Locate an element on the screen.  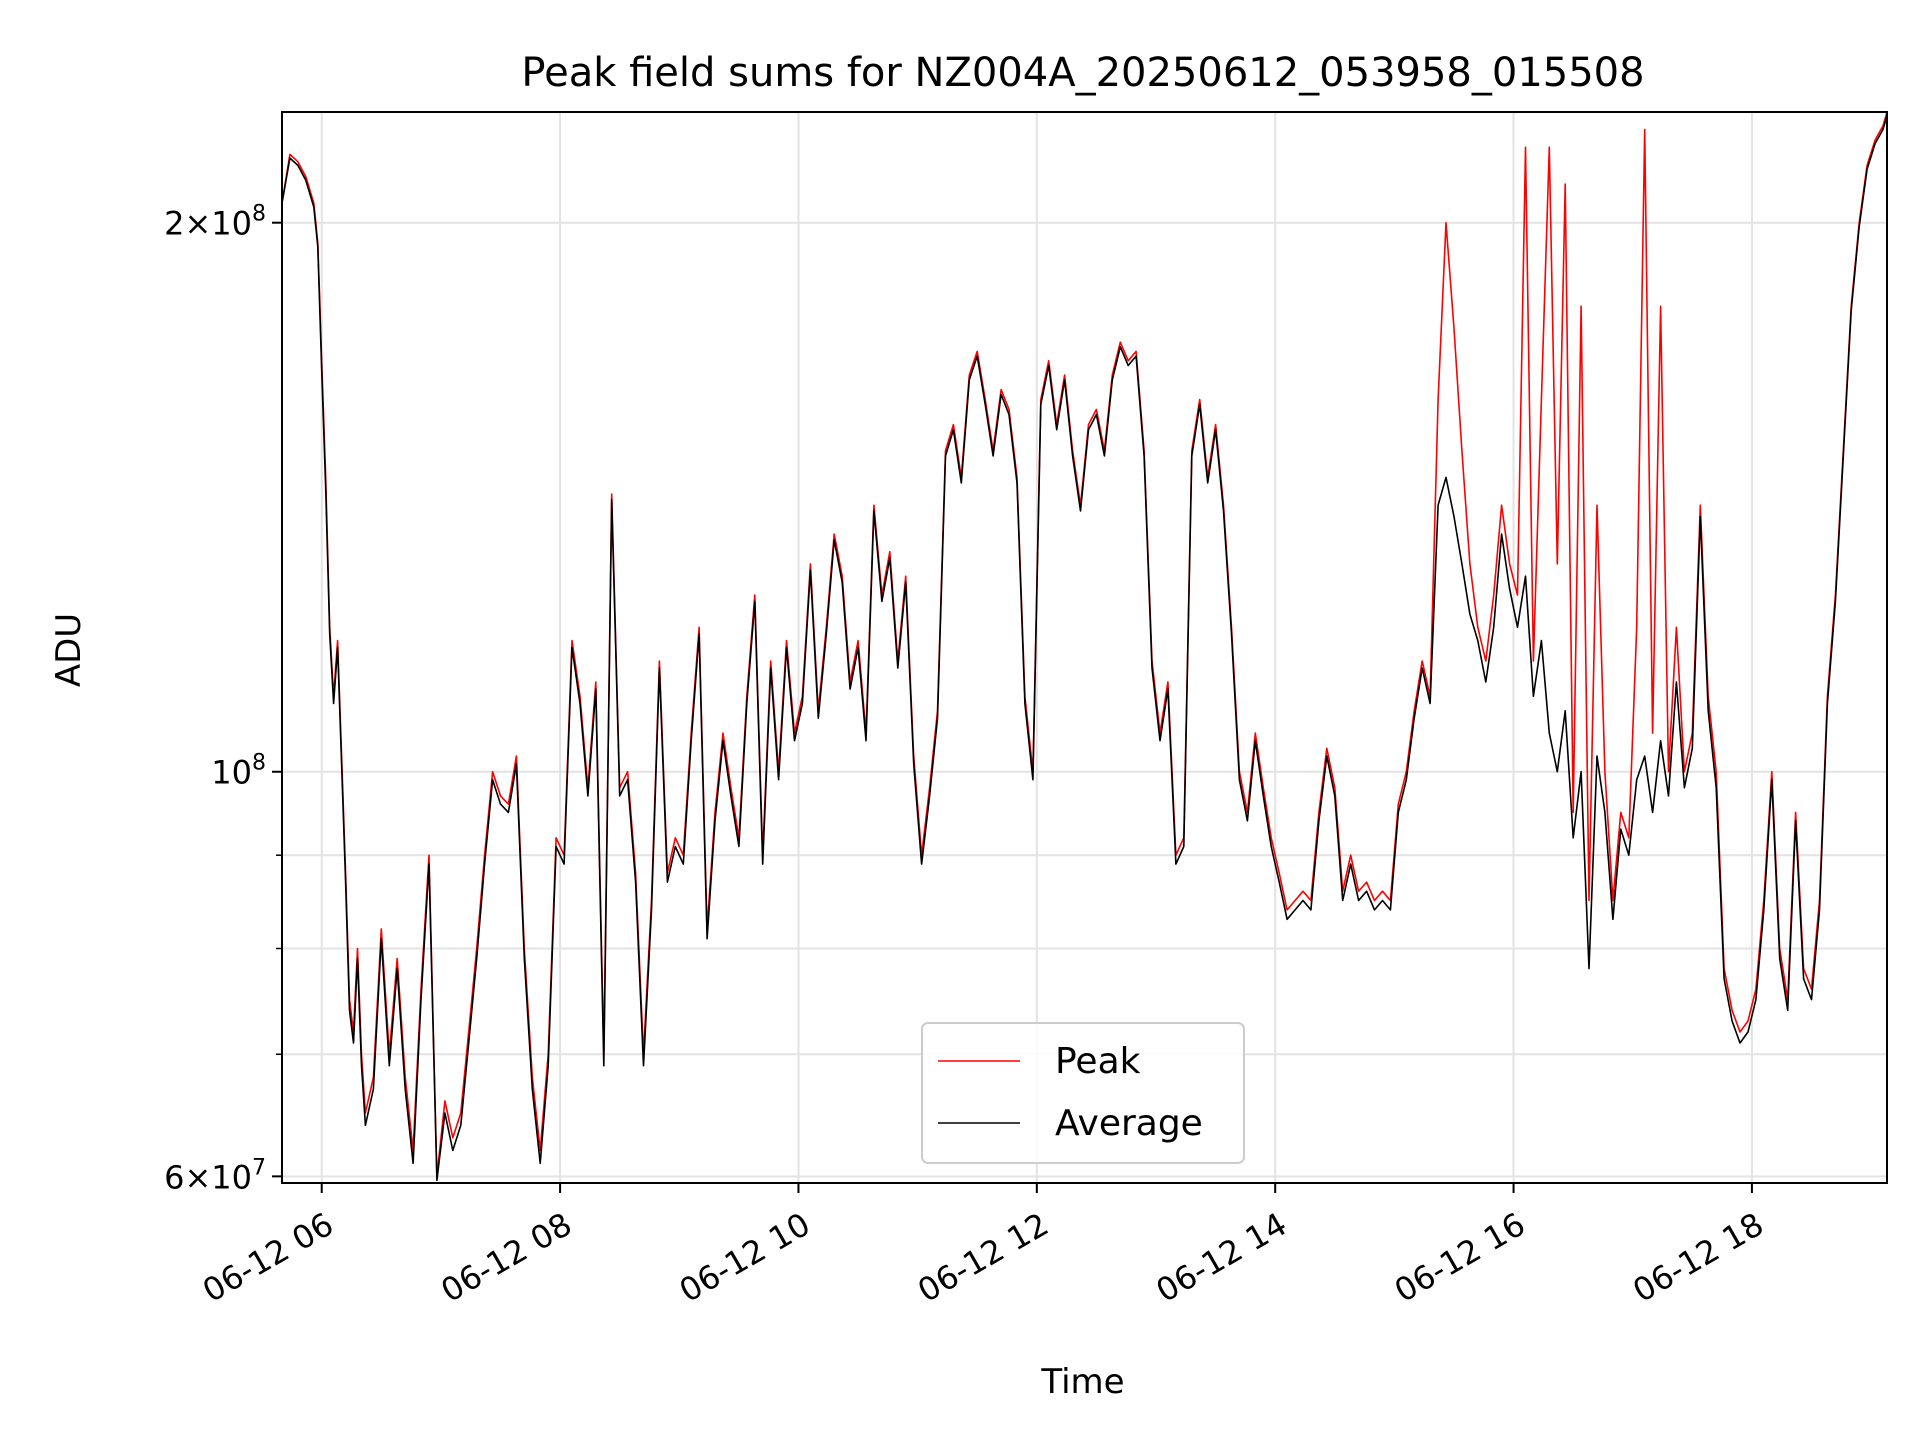
y-tick-label: 2×108 is located at coordinates (215, 222).